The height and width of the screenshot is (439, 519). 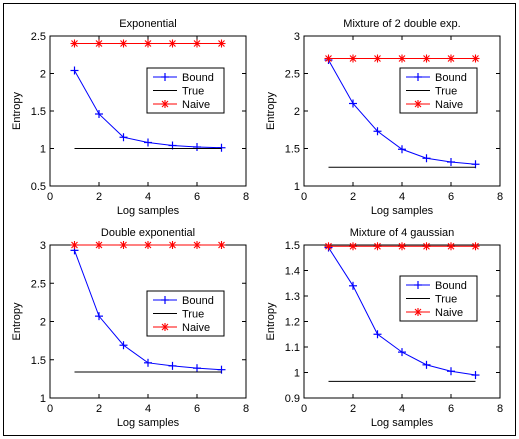 I want to click on chart-title: Mixture of 2 double exp., so click(x=401, y=24).